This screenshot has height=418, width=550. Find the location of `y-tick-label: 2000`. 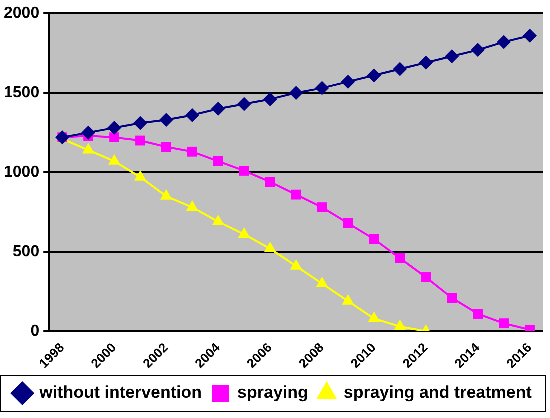

y-tick-label: 2000 is located at coordinates (22, 13).